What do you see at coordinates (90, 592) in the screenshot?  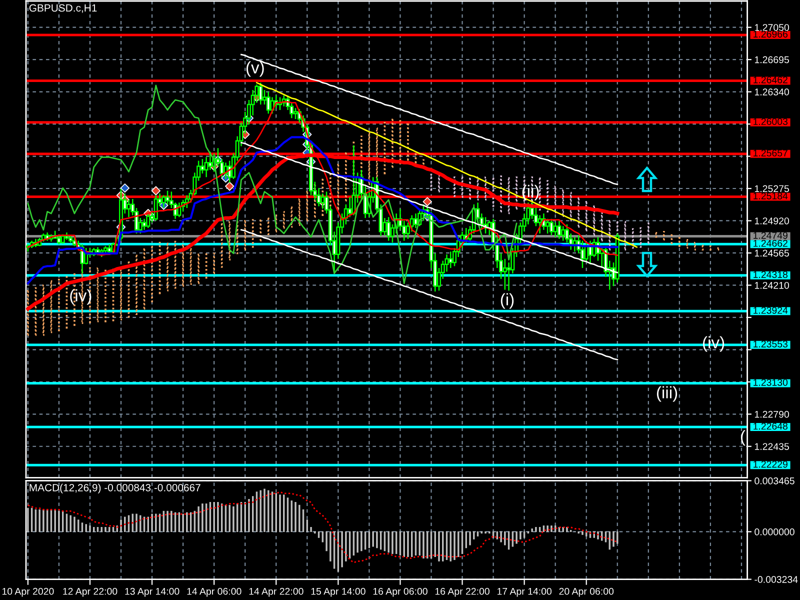 I see `x-tick-label: 12 Apr 22:00` at bounding box center [90, 592].